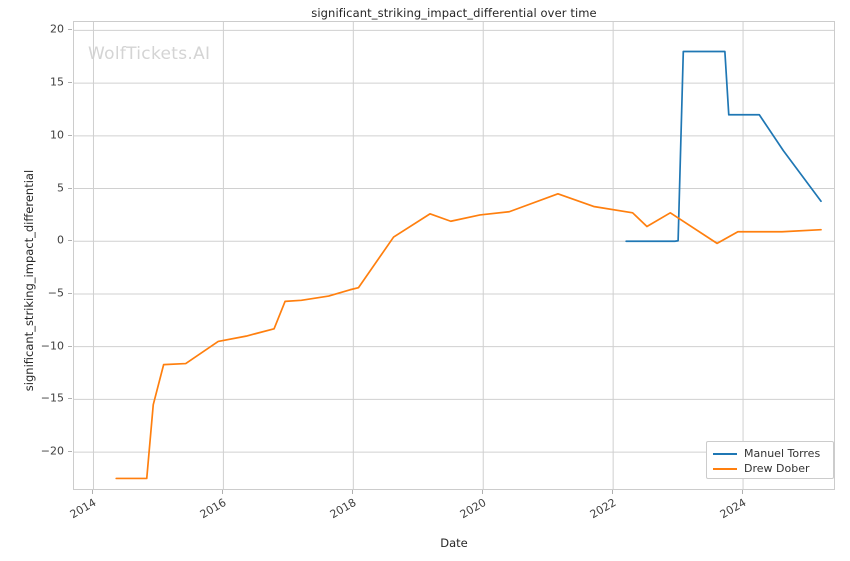 The height and width of the screenshot is (561, 850). Describe the element at coordinates (473, 509) in the screenshot. I see `x-tick-label: 2020` at that location.